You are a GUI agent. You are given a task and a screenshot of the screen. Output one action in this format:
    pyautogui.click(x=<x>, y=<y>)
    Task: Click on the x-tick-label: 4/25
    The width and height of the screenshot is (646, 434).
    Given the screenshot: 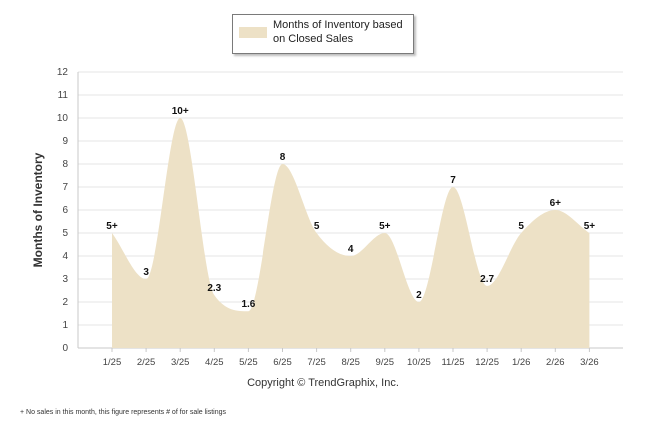 What is the action you would take?
    pyautogui.click(x=214, y=362)
    